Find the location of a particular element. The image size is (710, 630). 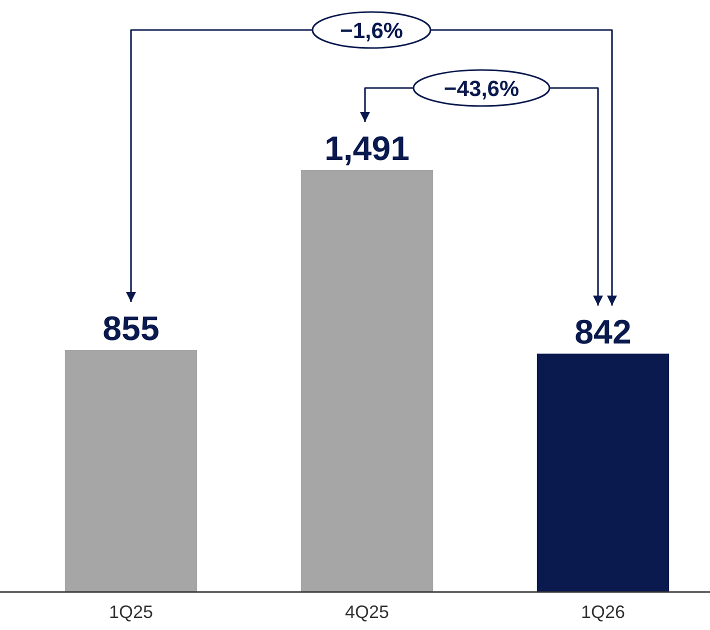

data-label: 1,491 is located at coordinates (367, 149).